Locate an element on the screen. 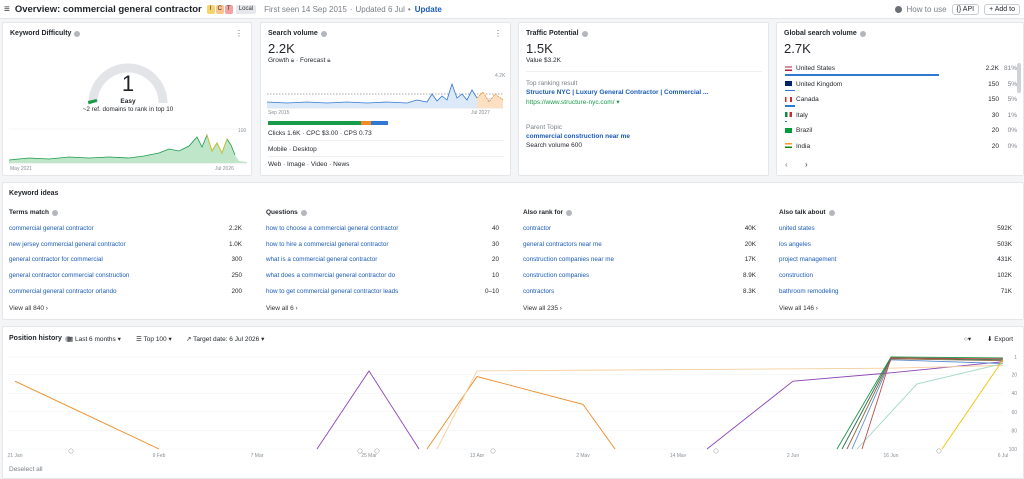 This screenshot has height=479, width=1024. keyword-link: commercial general contractor orlando is located at coordinates (63, 291).